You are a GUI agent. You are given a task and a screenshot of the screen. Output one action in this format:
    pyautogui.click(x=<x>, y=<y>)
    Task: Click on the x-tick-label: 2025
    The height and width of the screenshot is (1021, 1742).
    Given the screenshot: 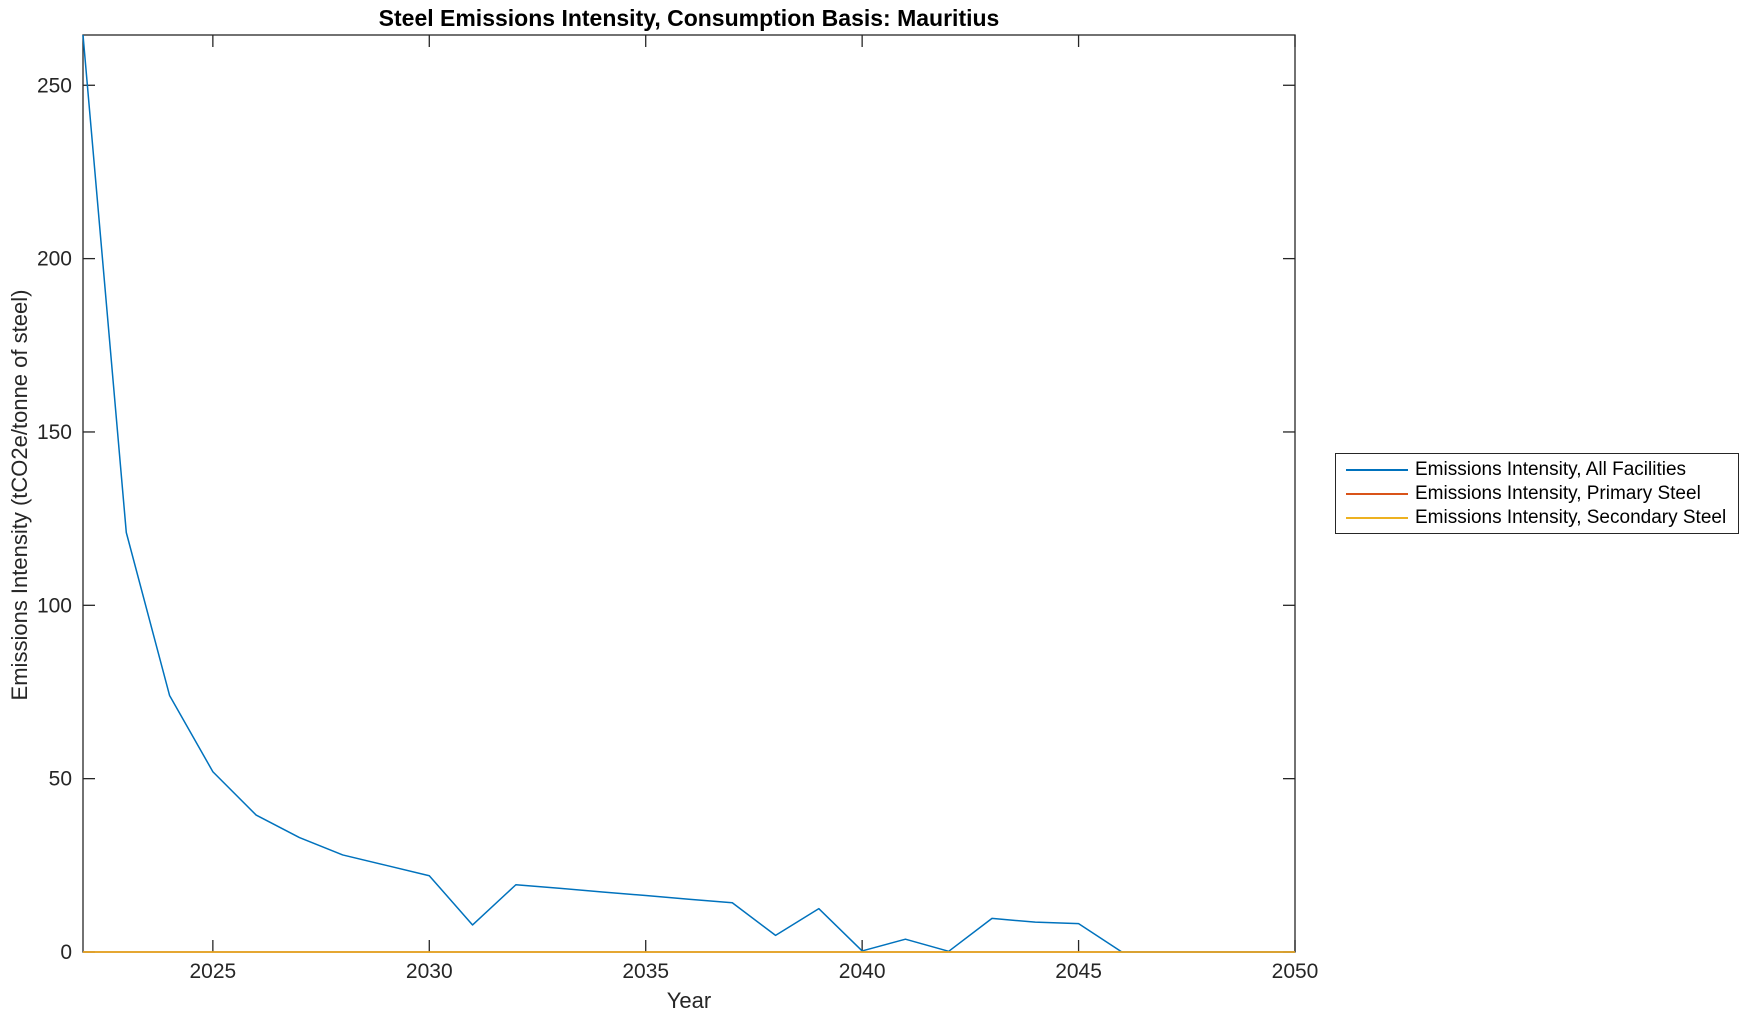 What is the action you would take?
    pyautogui.click(x=212, y=971)
    